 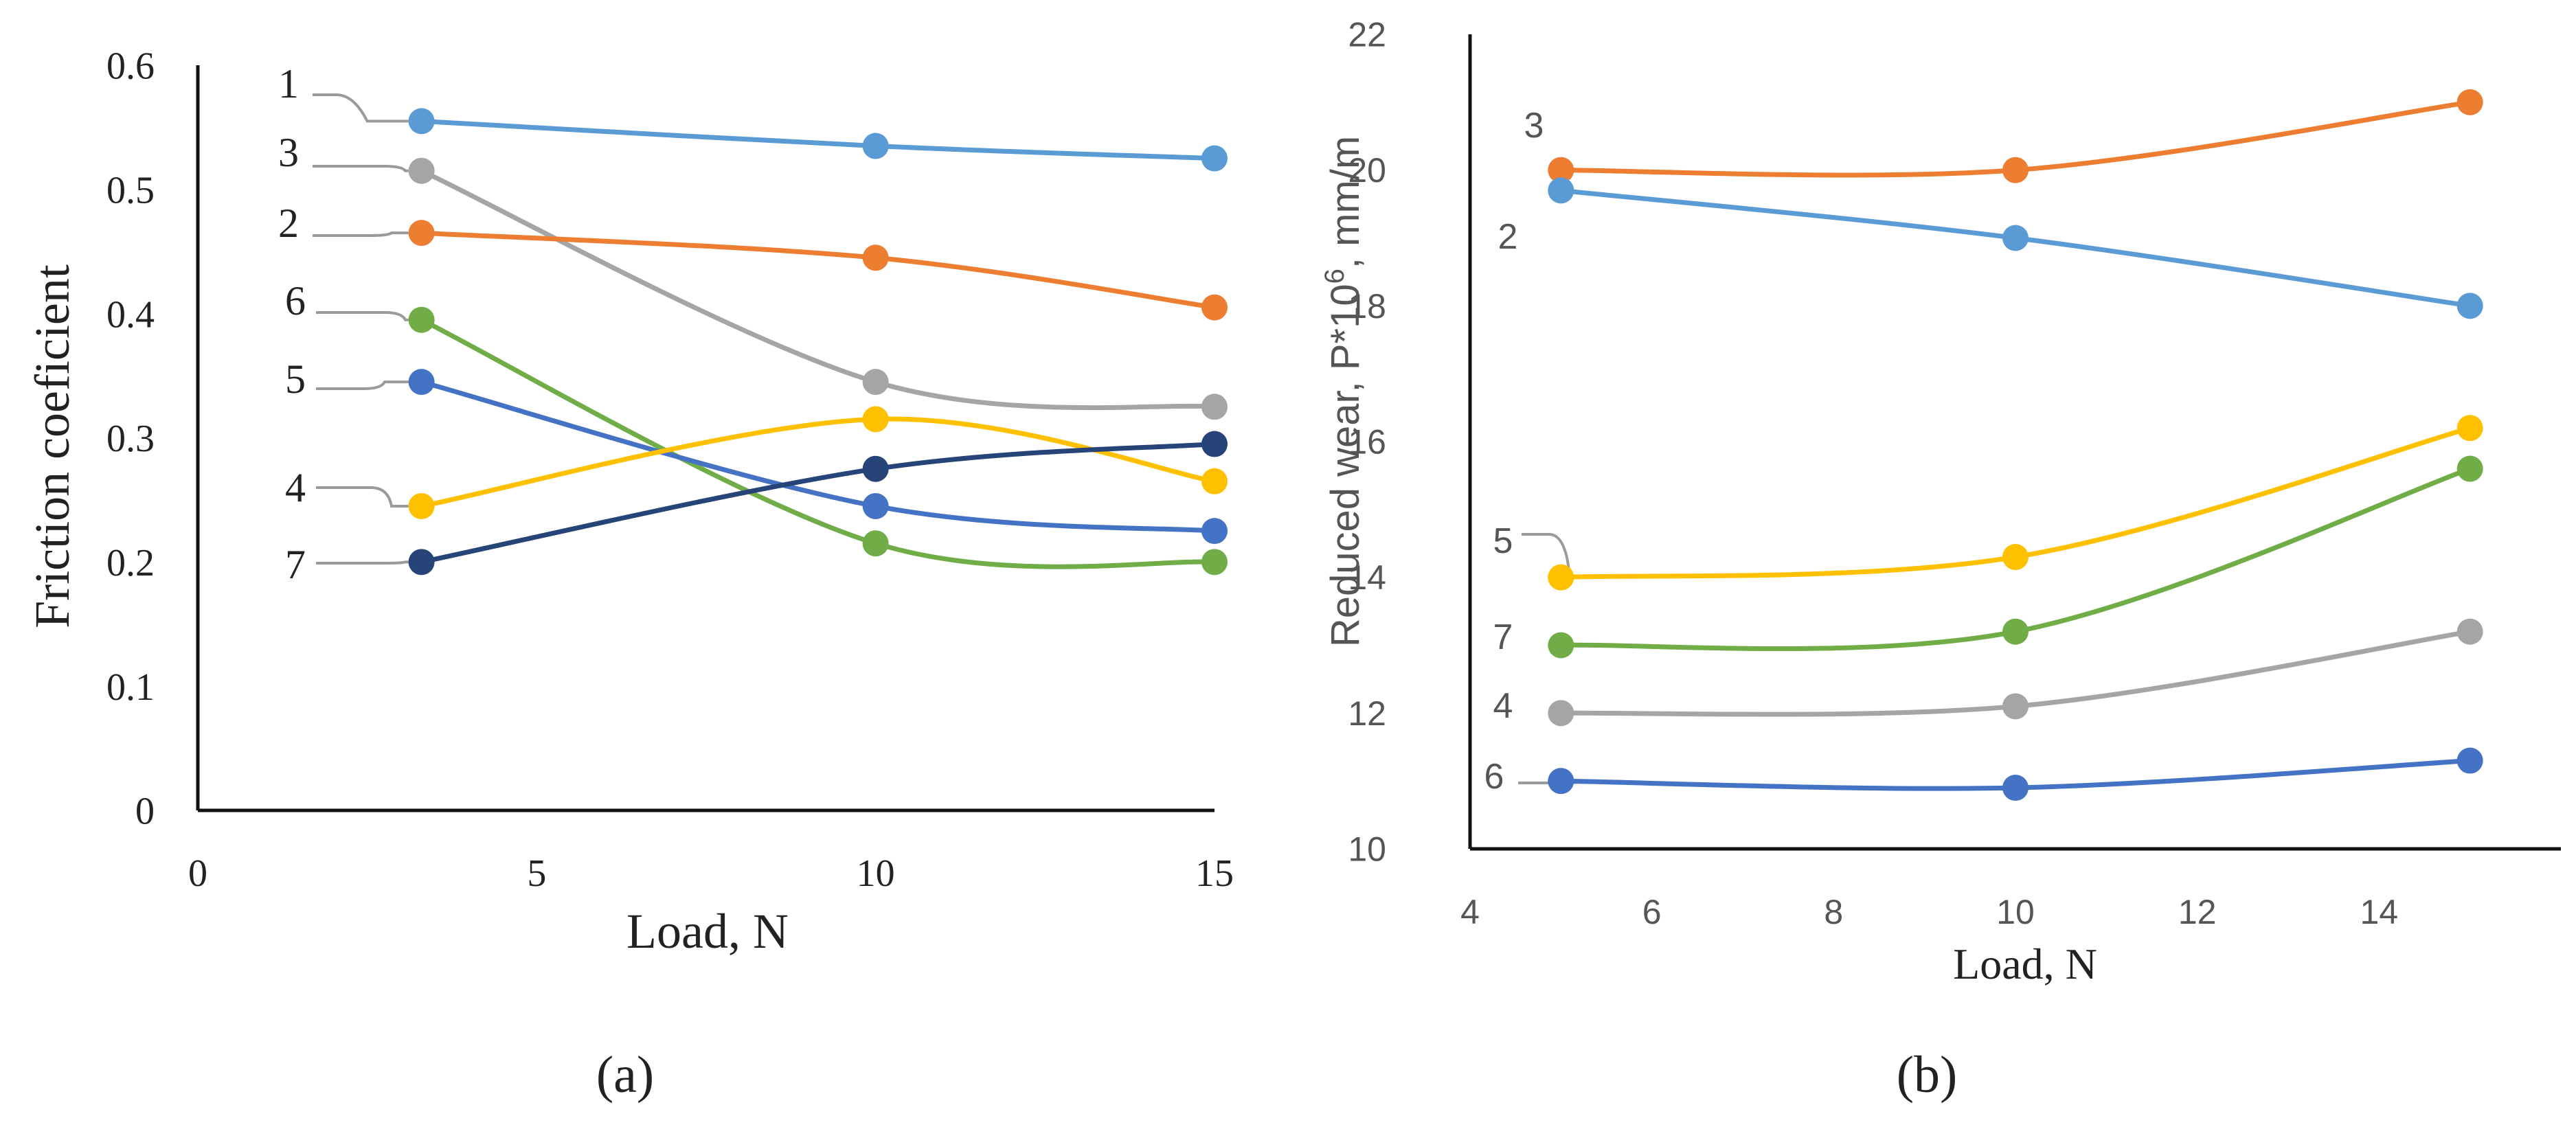 What do you see at coordinates (130, 563) in the screenshot?
I see `chart-a-y-tick-label: 0.2` at bounding box center [130, 563].